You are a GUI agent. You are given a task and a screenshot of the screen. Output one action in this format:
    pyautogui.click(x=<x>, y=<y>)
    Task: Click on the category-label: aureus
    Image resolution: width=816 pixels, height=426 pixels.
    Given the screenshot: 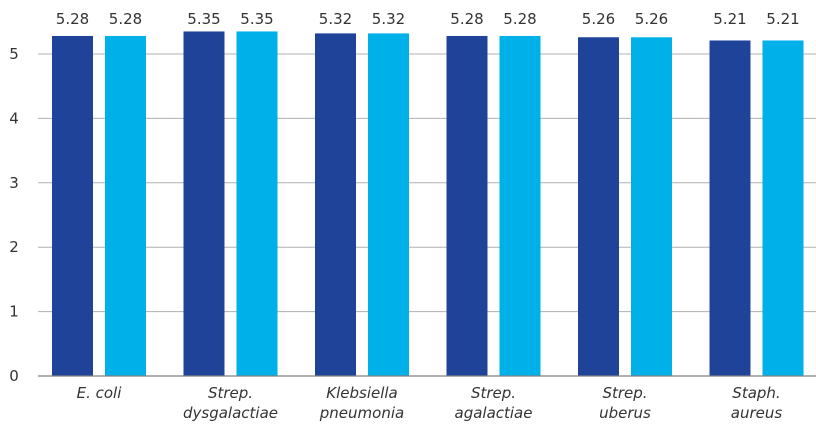 What is the action you would take?
    pyautogui.click(x=757, y=413)
    